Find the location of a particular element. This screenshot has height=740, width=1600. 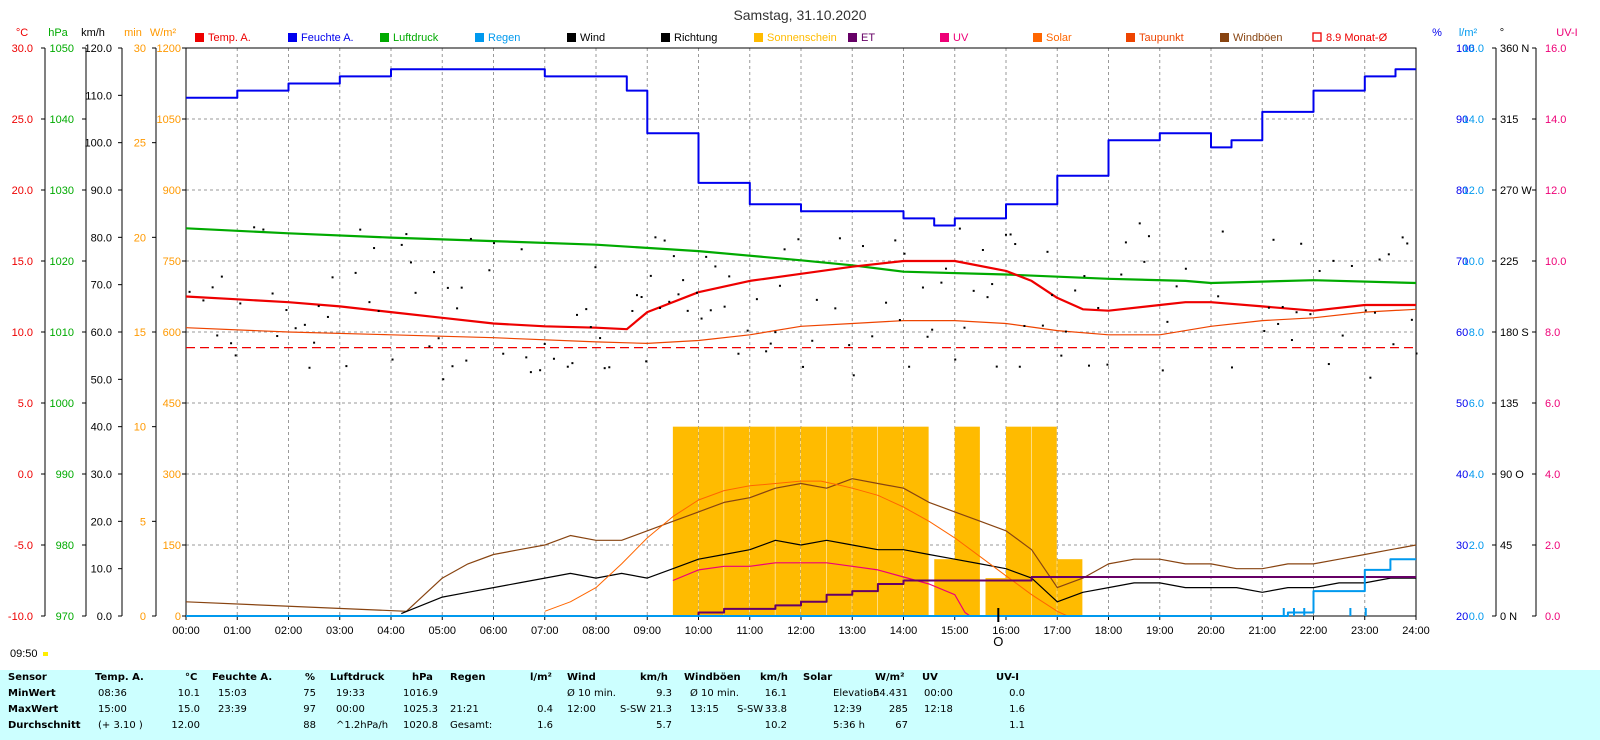

axis-tick-label: 12.0 is located at coordinates (1555, 191).